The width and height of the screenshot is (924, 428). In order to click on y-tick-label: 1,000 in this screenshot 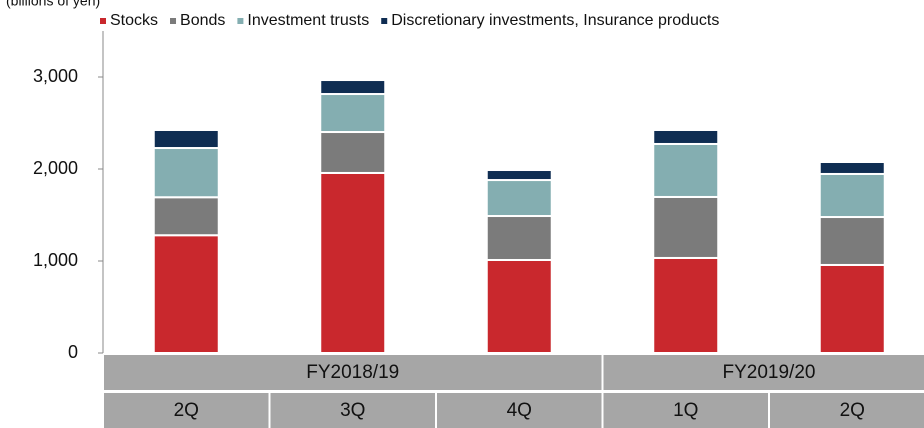, I will do `click(55, 260)`.